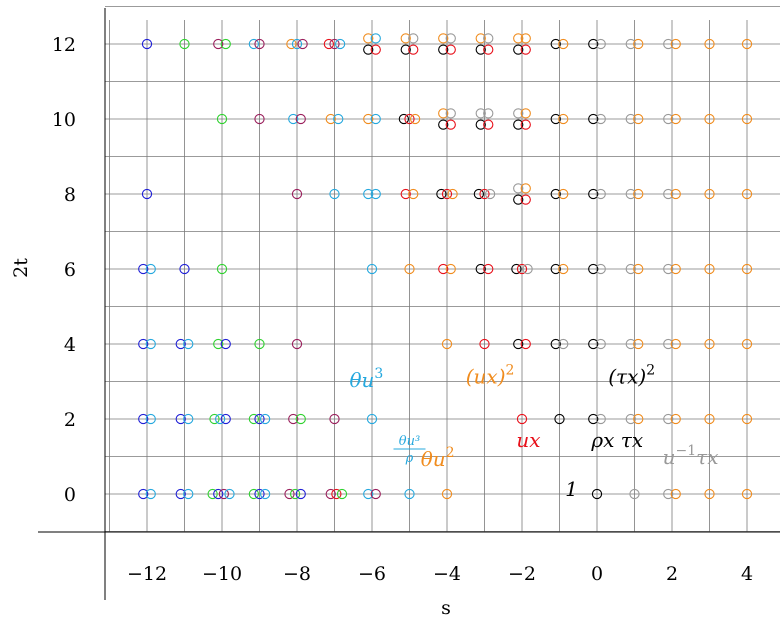  Describe the element at coordinates (571, 489) in the screenshot. I see `annotation-label: 1` at that location.